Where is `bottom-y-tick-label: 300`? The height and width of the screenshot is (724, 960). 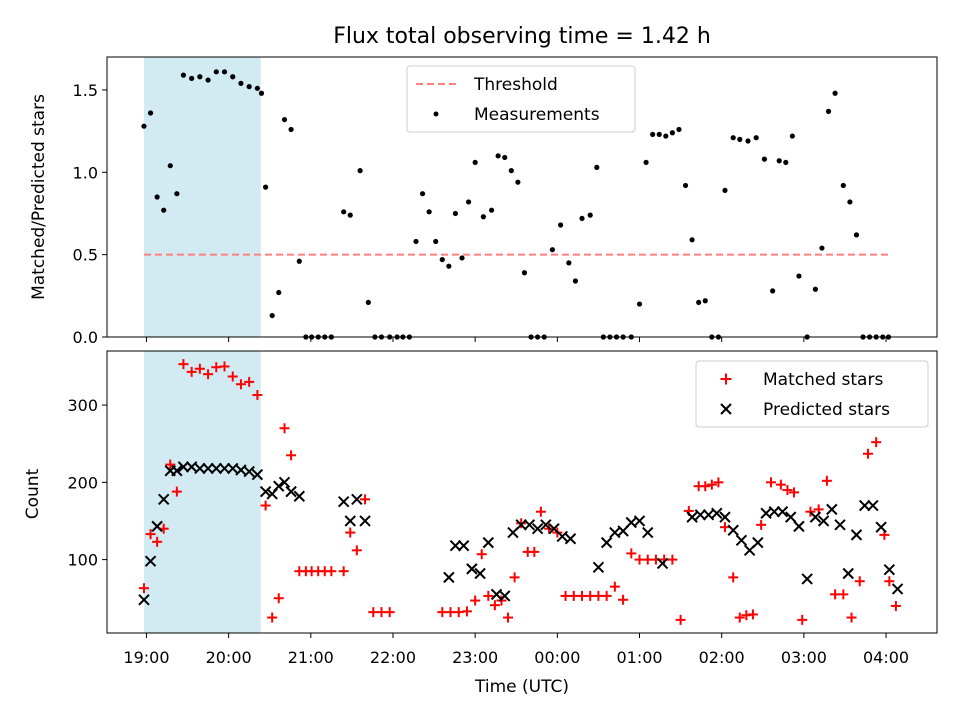 bottom-y-tick-label: 300 is located at coordinates (82, 405).